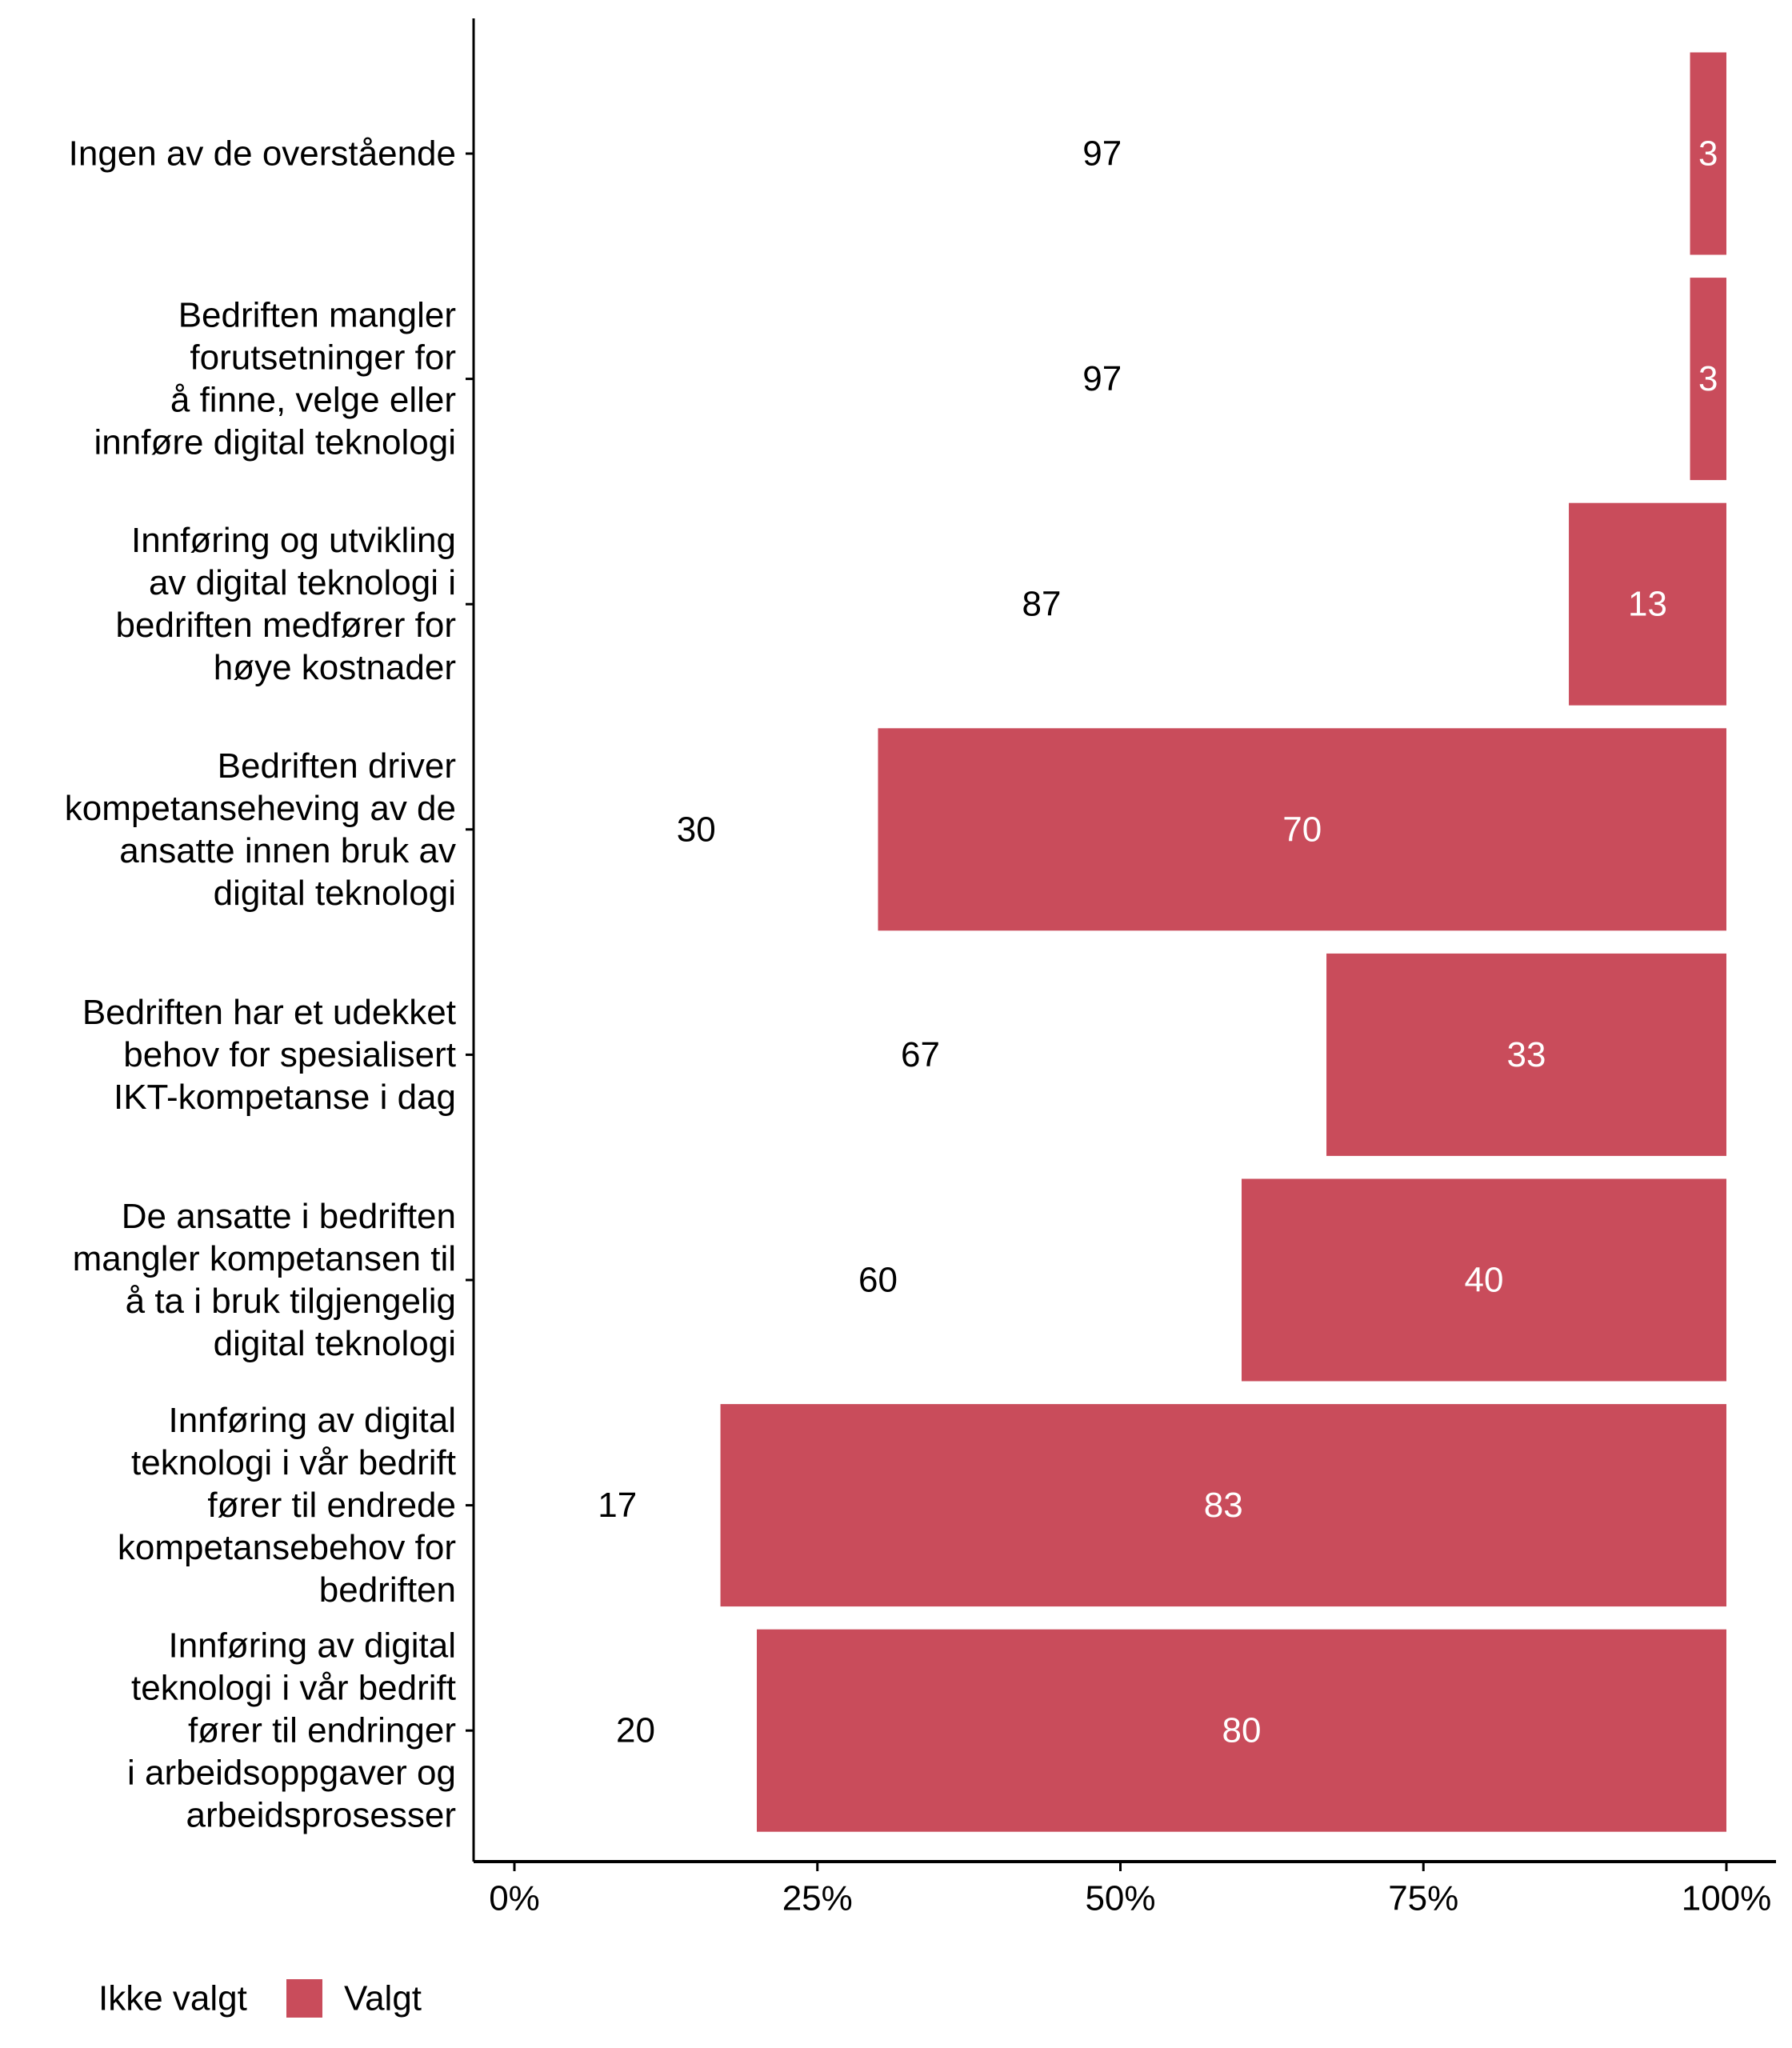  Describe the element at coordinates (289, 1054) in the screenshot. I see `y-tick-label: behov for spesialisert` at that location.